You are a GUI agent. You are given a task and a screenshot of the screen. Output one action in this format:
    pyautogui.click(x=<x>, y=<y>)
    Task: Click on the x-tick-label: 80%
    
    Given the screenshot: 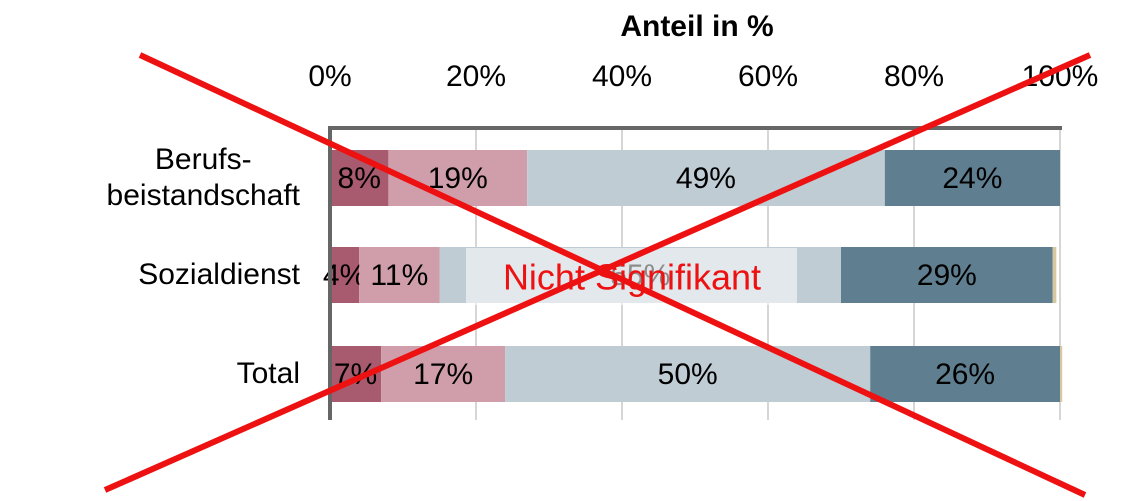 What is the action you would take?
    pyautogui.click(x=914, y=76)
    